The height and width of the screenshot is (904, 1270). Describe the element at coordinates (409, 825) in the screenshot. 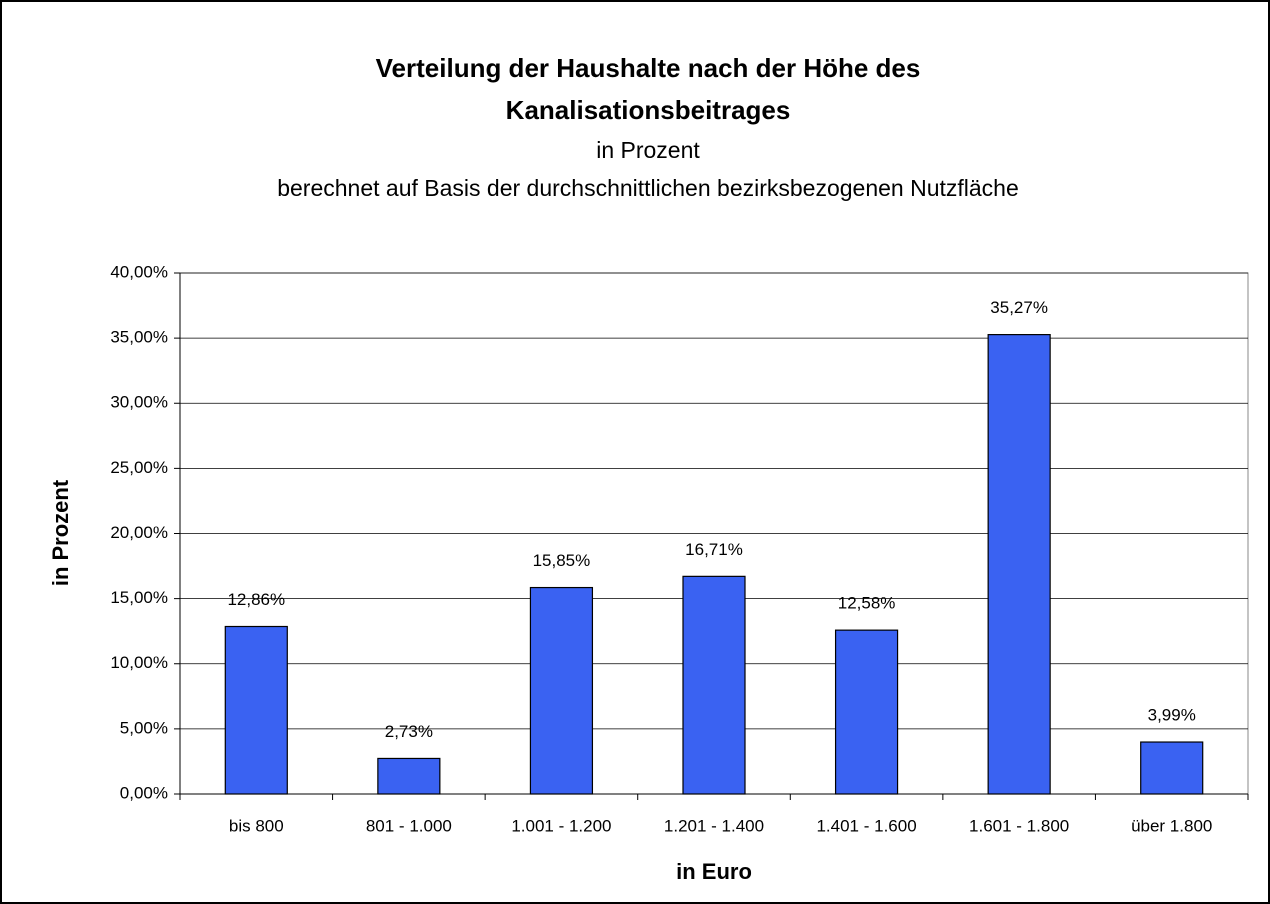

I see `x-tick-label: 801 - 1.000` at that location.